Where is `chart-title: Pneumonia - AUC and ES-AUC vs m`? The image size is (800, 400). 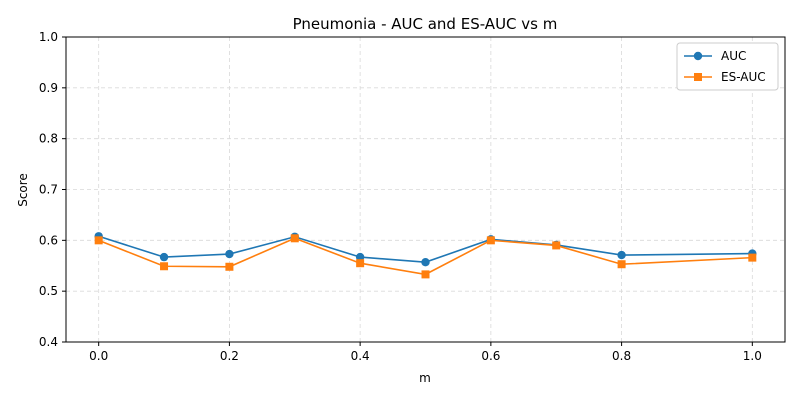 chart-title: Pneumonia - AUC and ES-AUC vs m is located at coordinates (425, 24).